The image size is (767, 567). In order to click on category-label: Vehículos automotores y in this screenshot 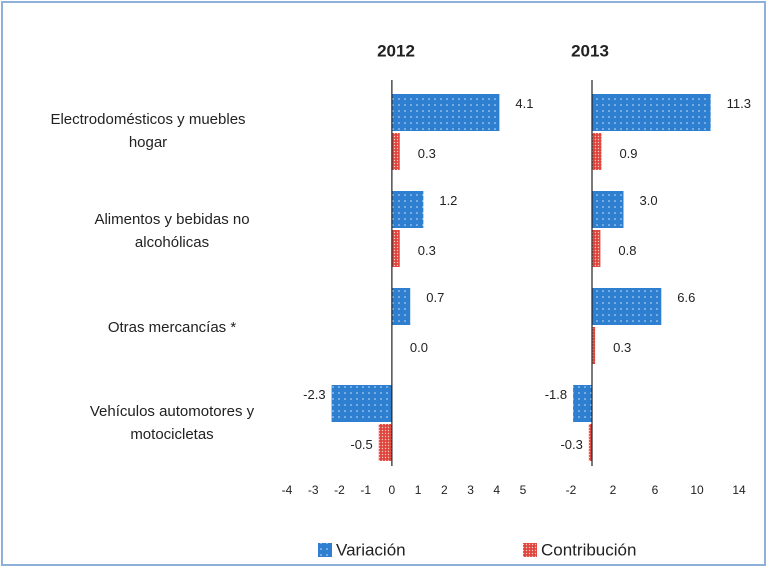, I will do `click(172, 411)`.